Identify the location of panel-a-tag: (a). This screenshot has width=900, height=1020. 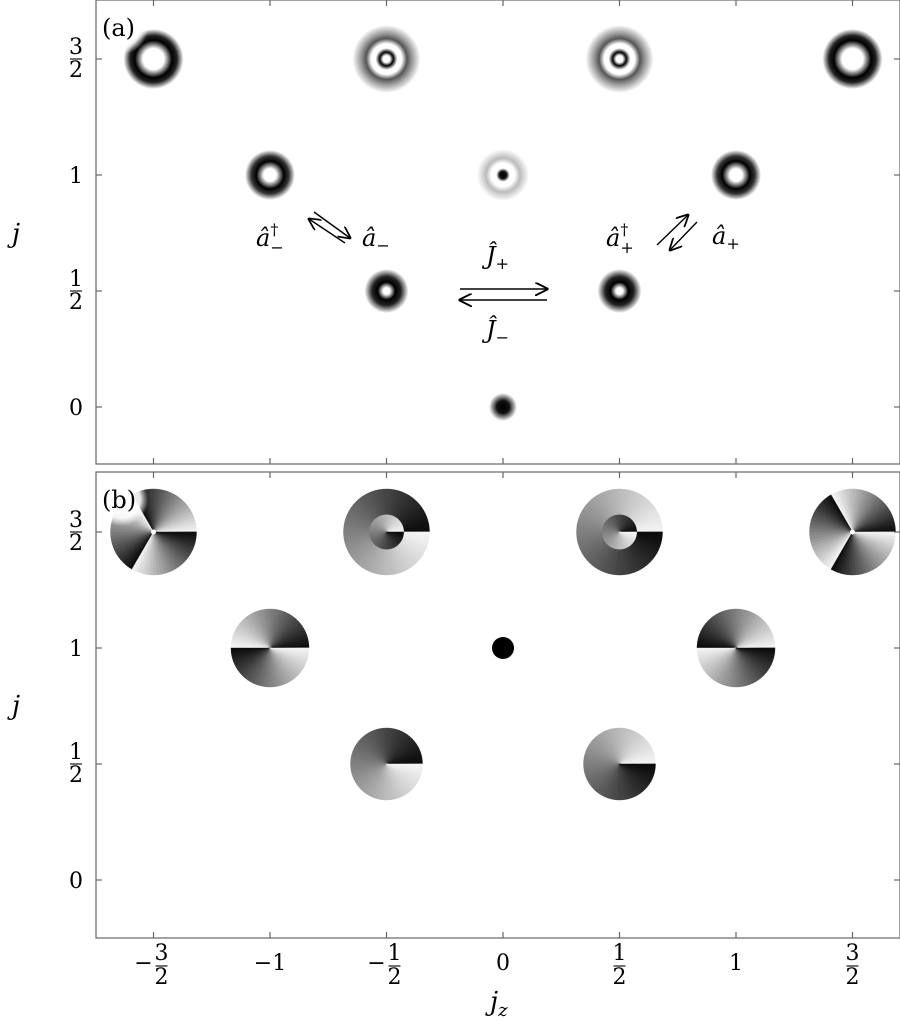
(118, 28).